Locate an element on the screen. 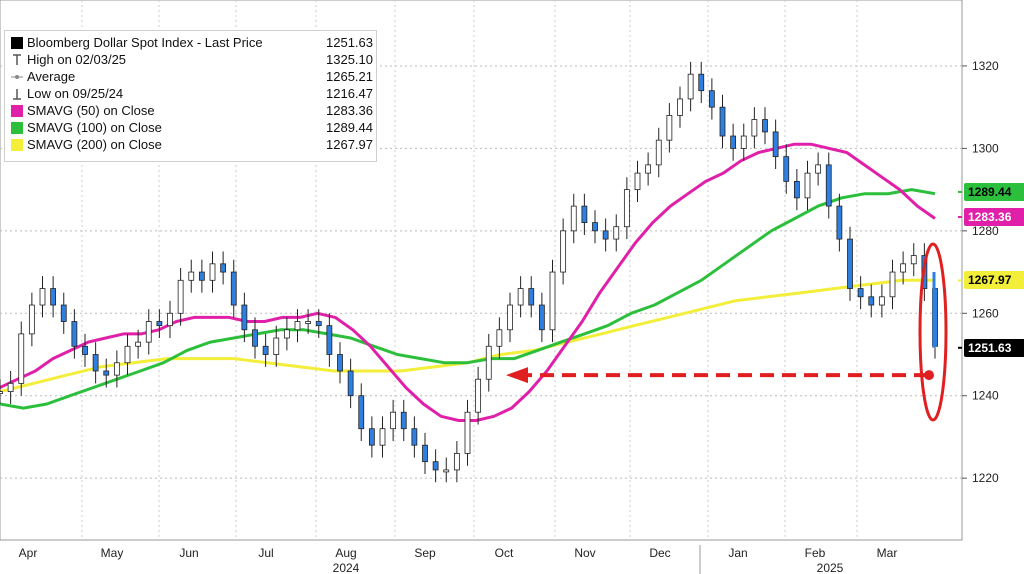 Image resolution: width=1024 pixels, height=574 pixels. y-tick-label: 1280 is located at coordinates (985, 231).